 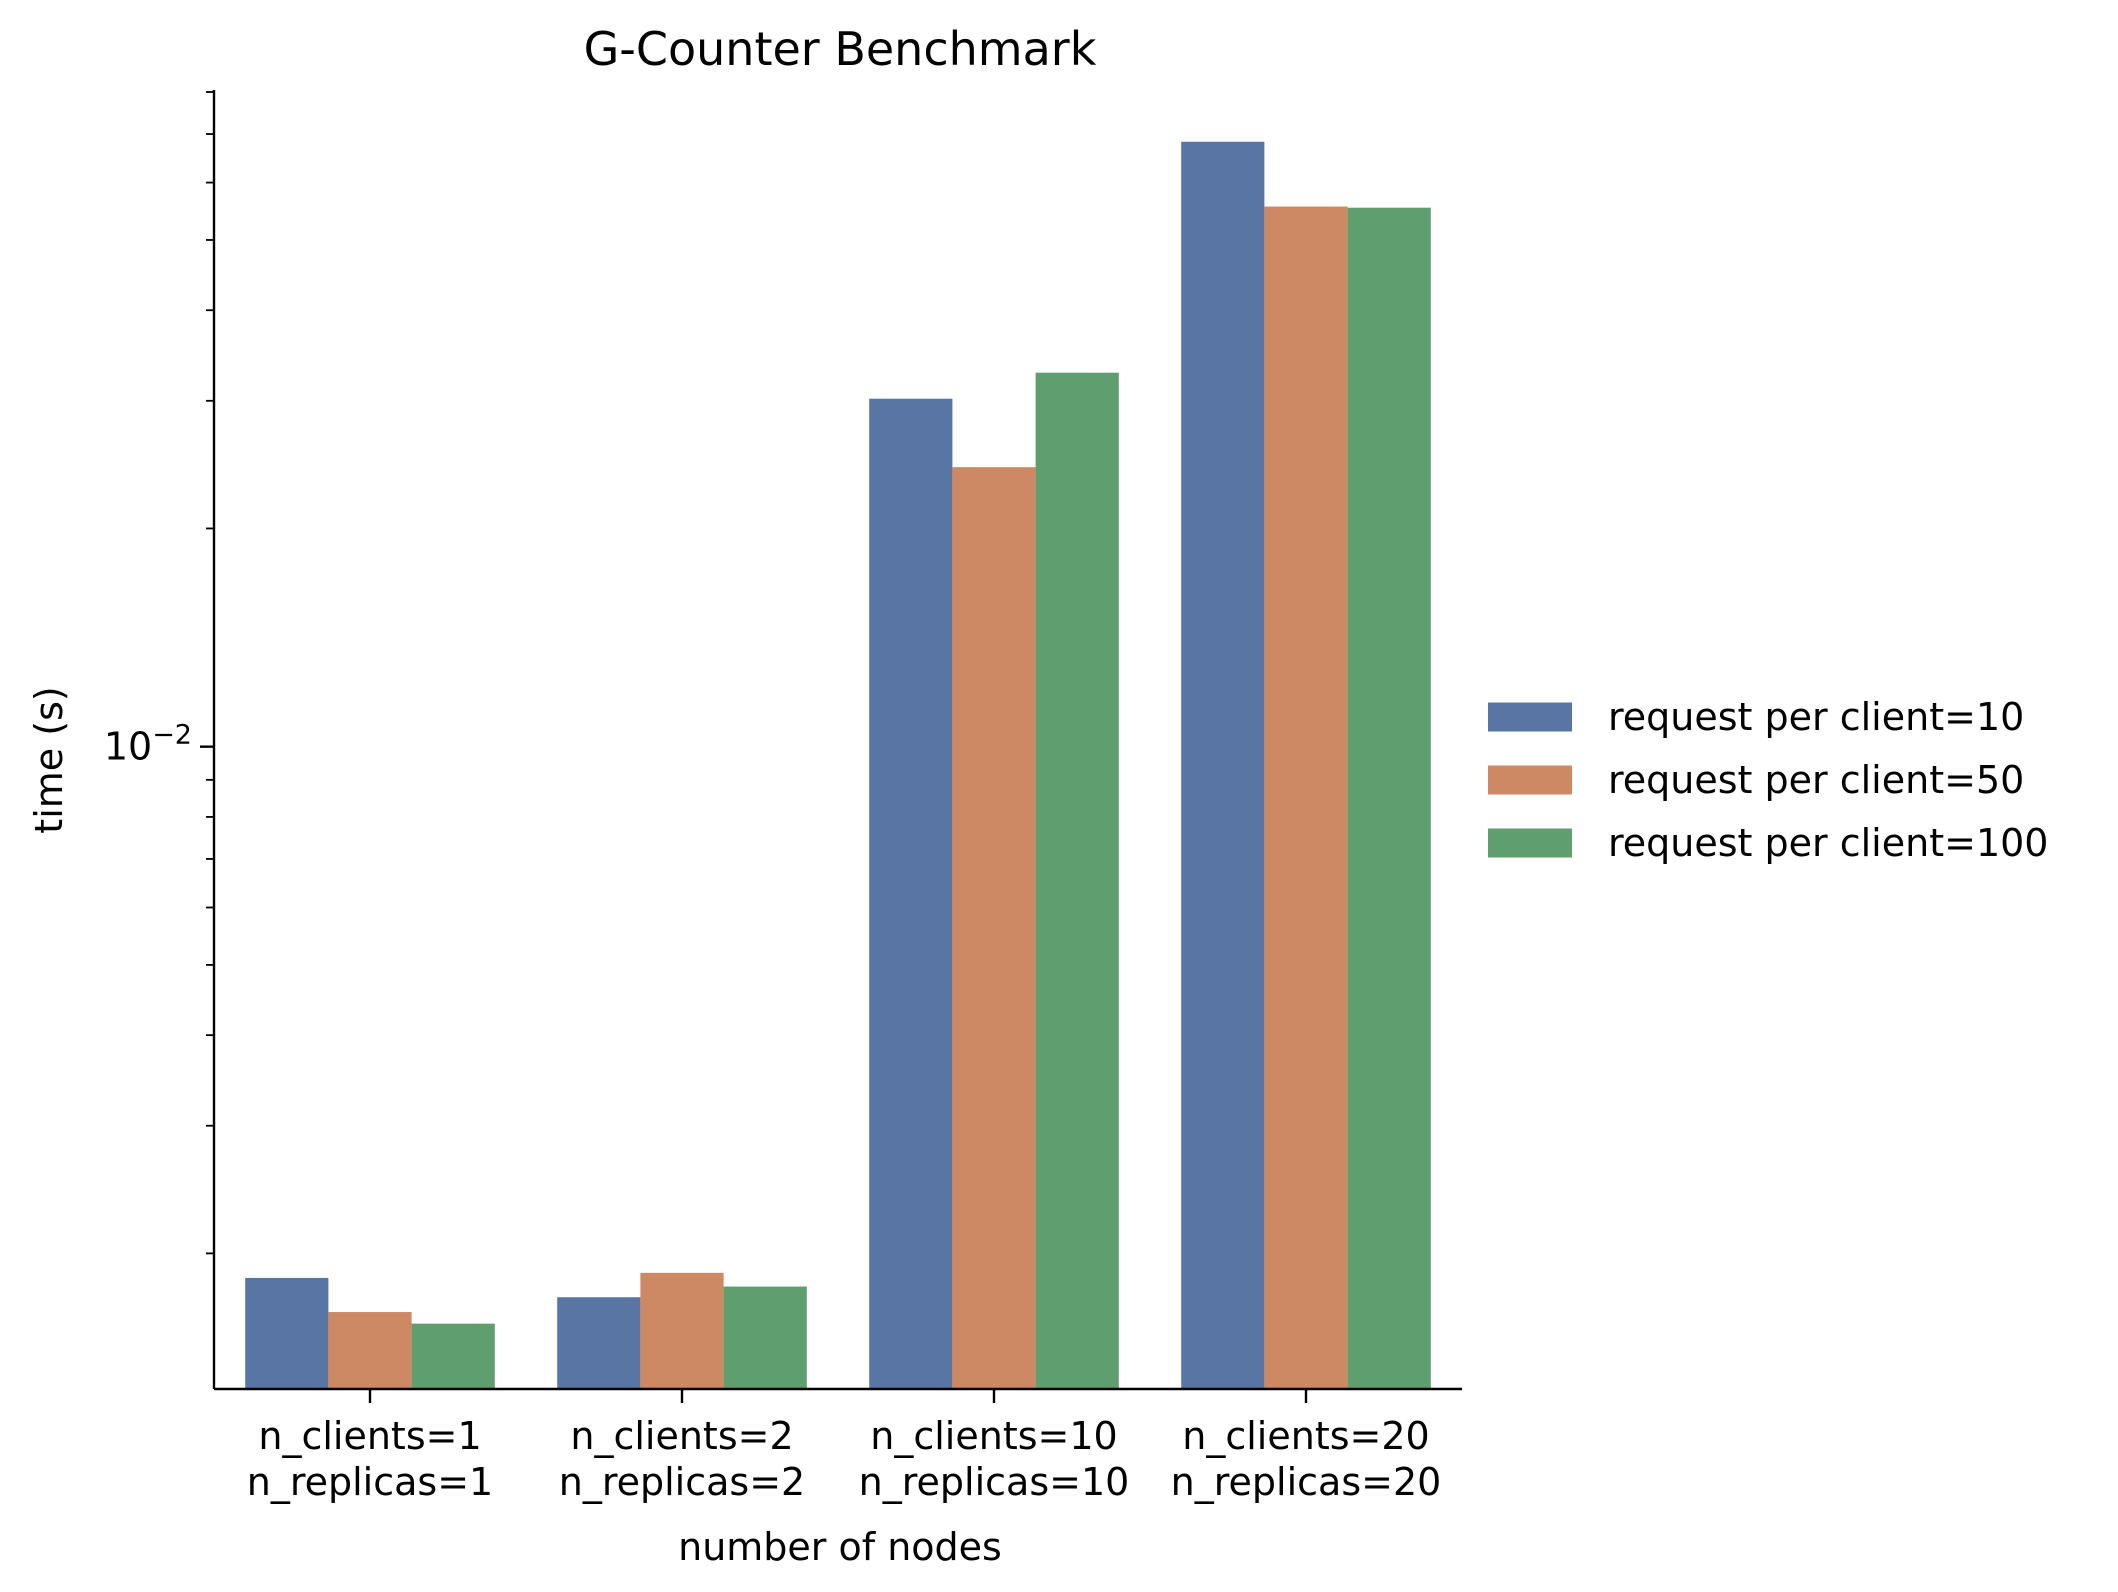 What do you see at coordinates (1816, 780) in the screenshot?
I see `legend-label-2: request per client=50` at bounding box center [1816, 780].